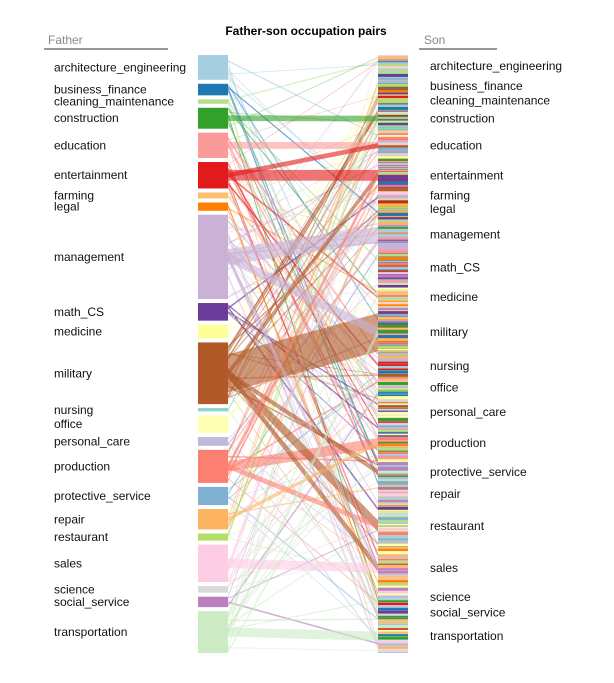 Image resolution: width=614 pixels, height=683 pixels. Describe the element at coordinates (303, 649) in the screenshot. I see `flow-transportation-to-transportation` at that location.